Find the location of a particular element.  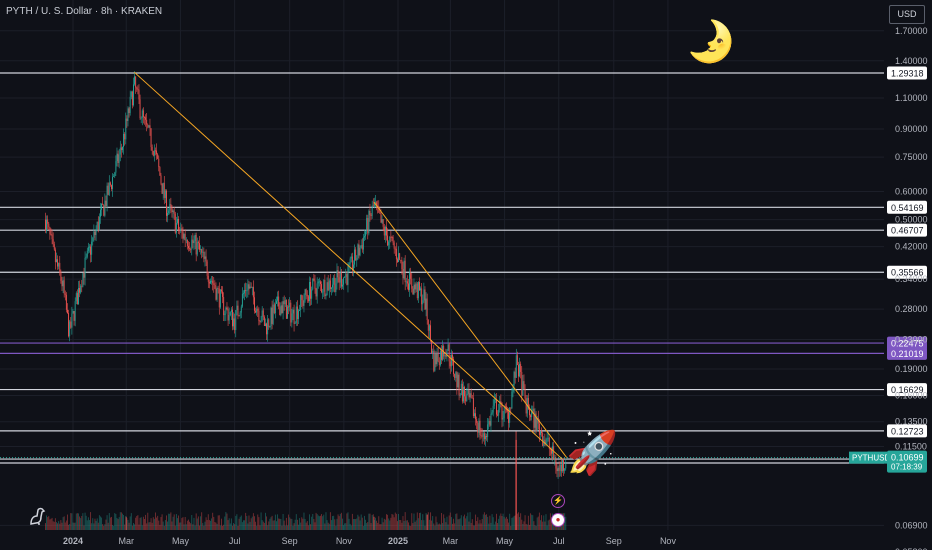

currency-button: USD is located at coordinates (907, 14).